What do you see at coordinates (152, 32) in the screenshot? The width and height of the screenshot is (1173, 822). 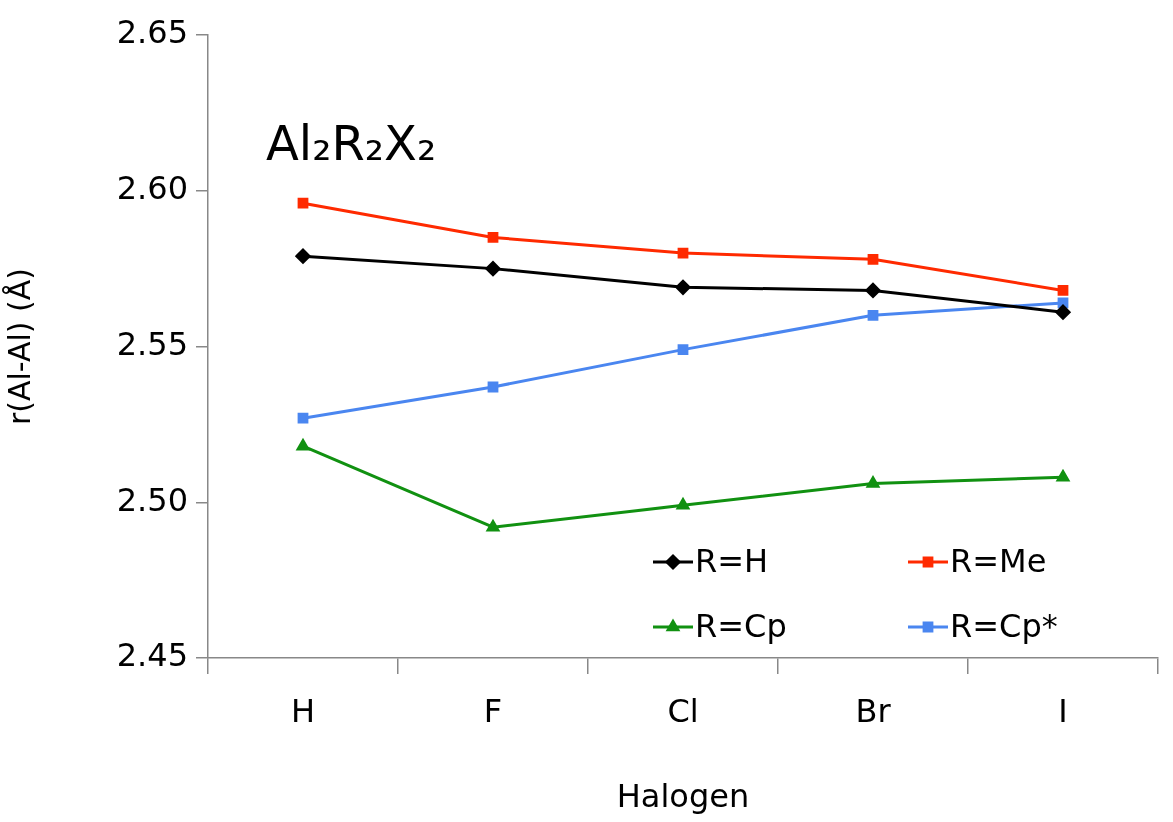 I see `y-tick-label: 2.65` at bounding box center [152, 32].